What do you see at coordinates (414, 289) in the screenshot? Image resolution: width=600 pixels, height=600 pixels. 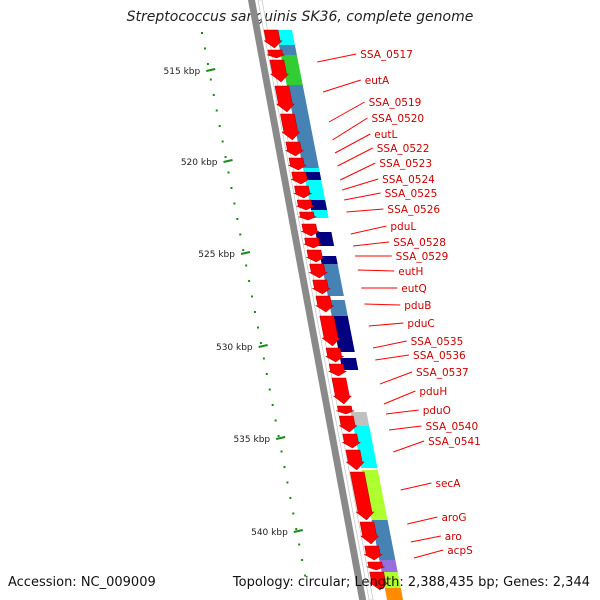 I see `gene-label: eutQ` at bounding box center [414, 289].